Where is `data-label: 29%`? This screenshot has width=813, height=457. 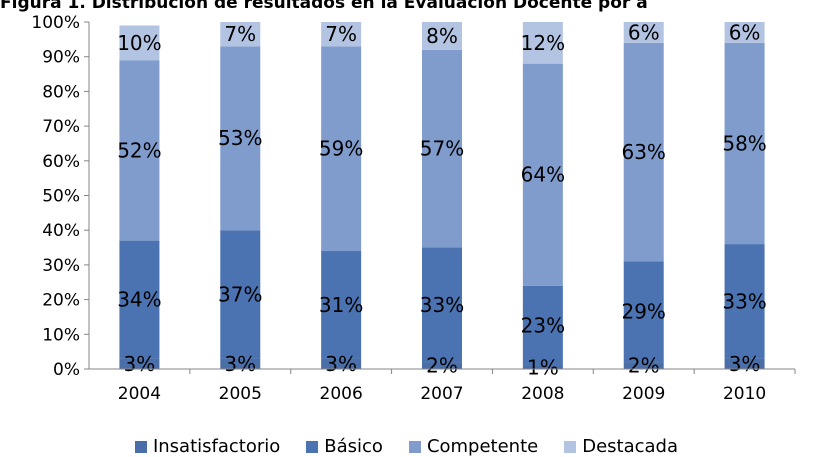
data-label: 29% is located at coordinates (643, 312).